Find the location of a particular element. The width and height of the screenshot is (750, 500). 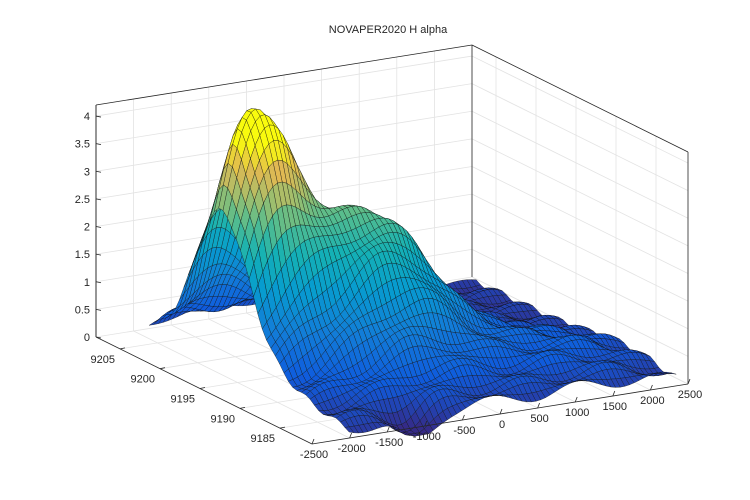

chart-title: NOVAPER2020 H alpha is located at coordinates (388, 30).